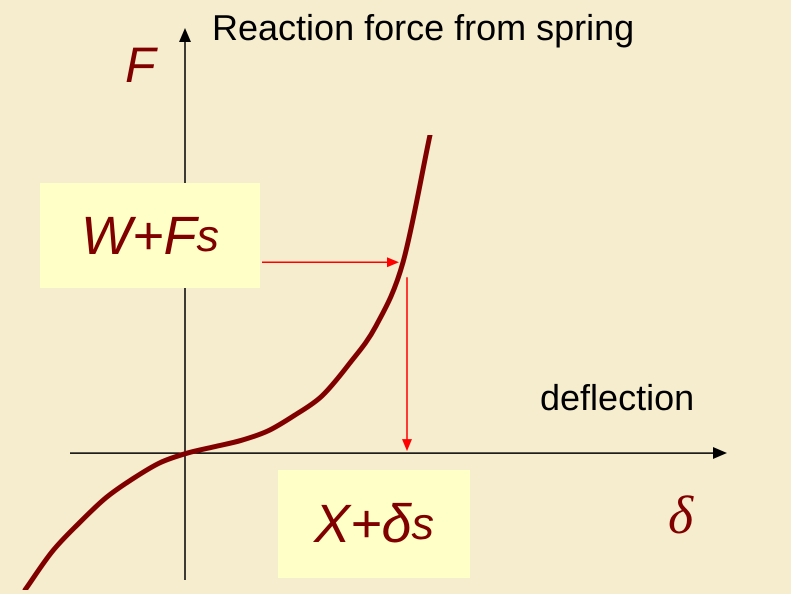 This screenshot has height=594, width=791. I want to click on y-axis-title: F, so click(140, 65).